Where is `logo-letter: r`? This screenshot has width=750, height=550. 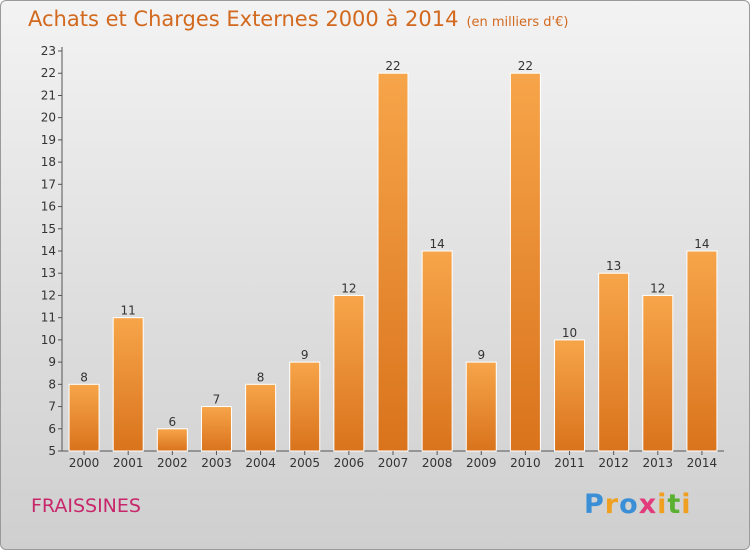
logo-letter: r is located at coordinates (612, 504).